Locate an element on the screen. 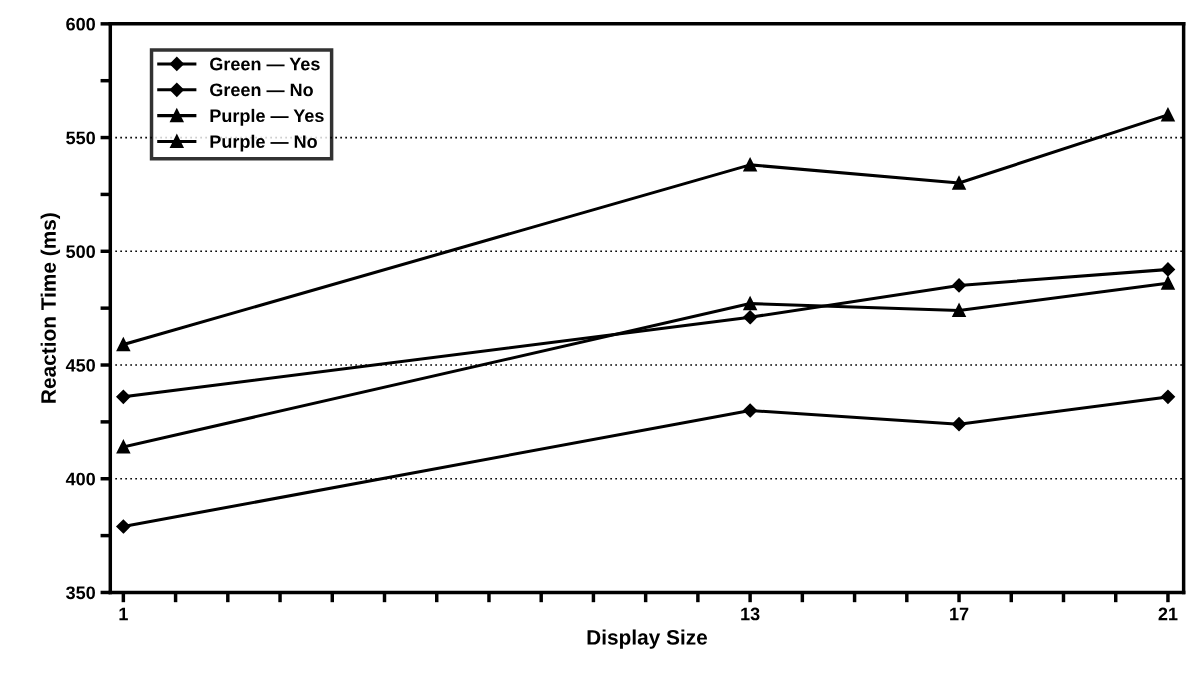  y-tick-label: 400 is located at coordinates (80, 479).